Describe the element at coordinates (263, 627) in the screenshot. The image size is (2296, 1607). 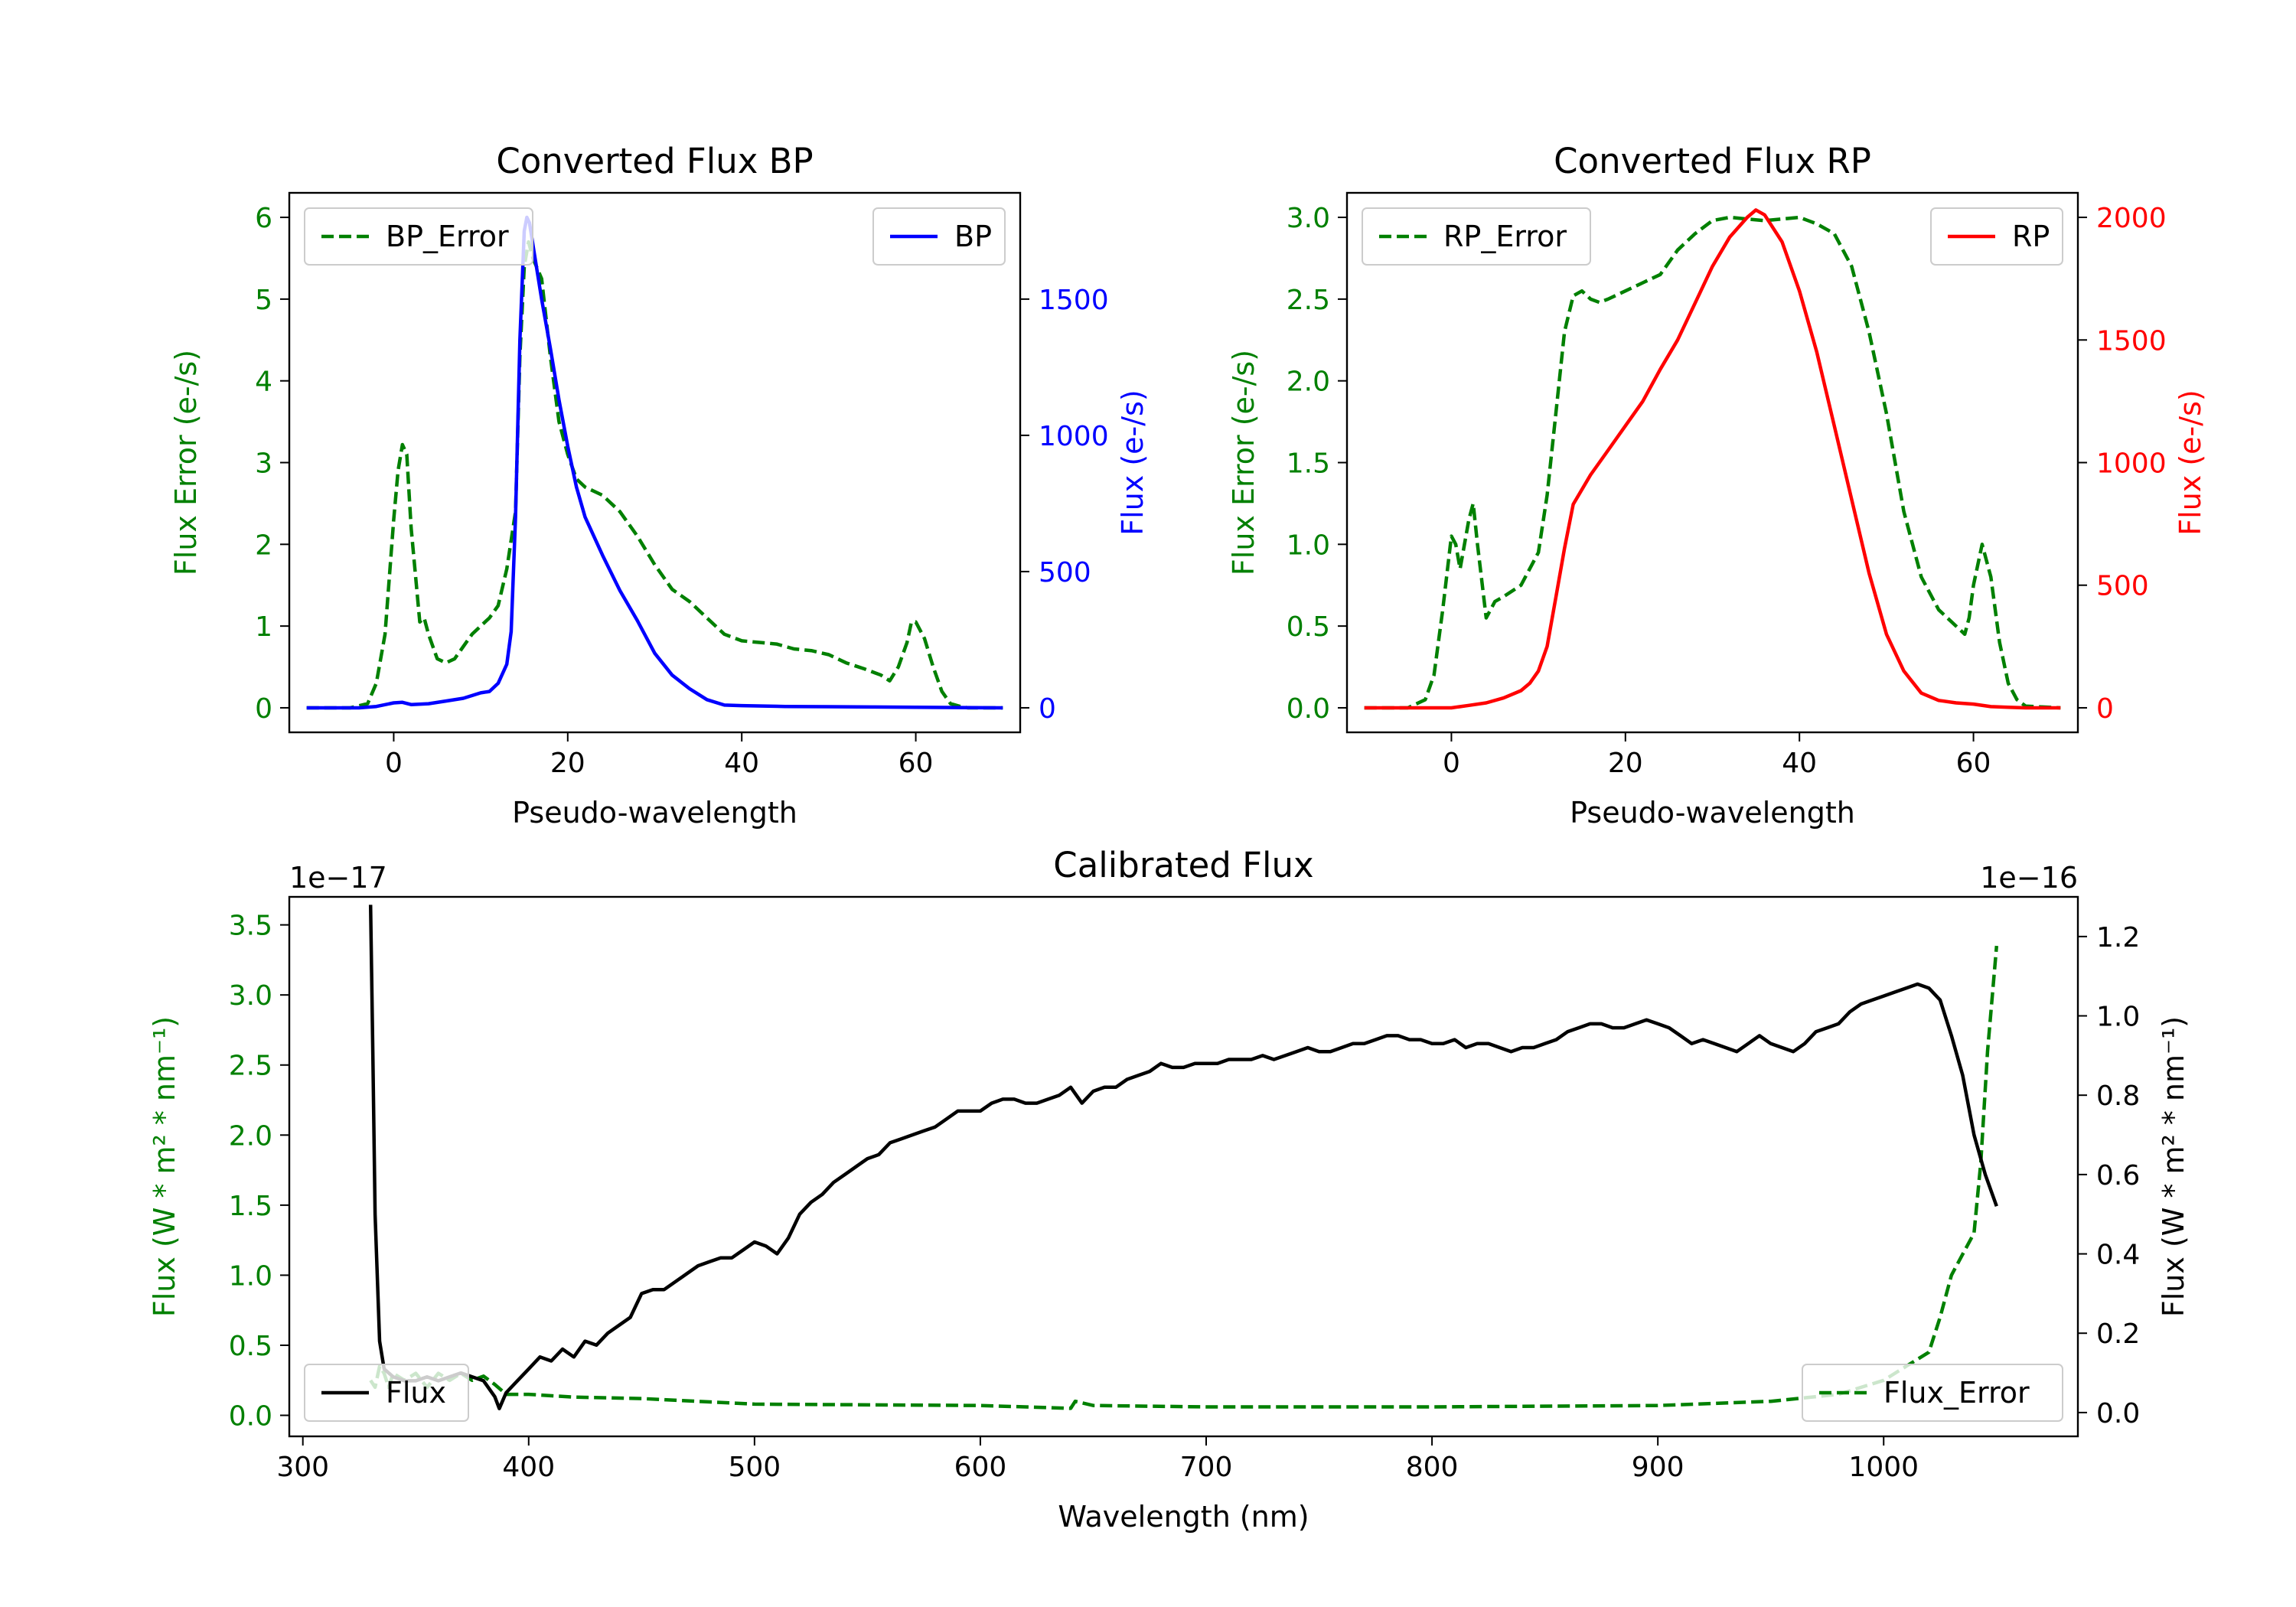
I see `y-left-tick-label: 1` at that location.